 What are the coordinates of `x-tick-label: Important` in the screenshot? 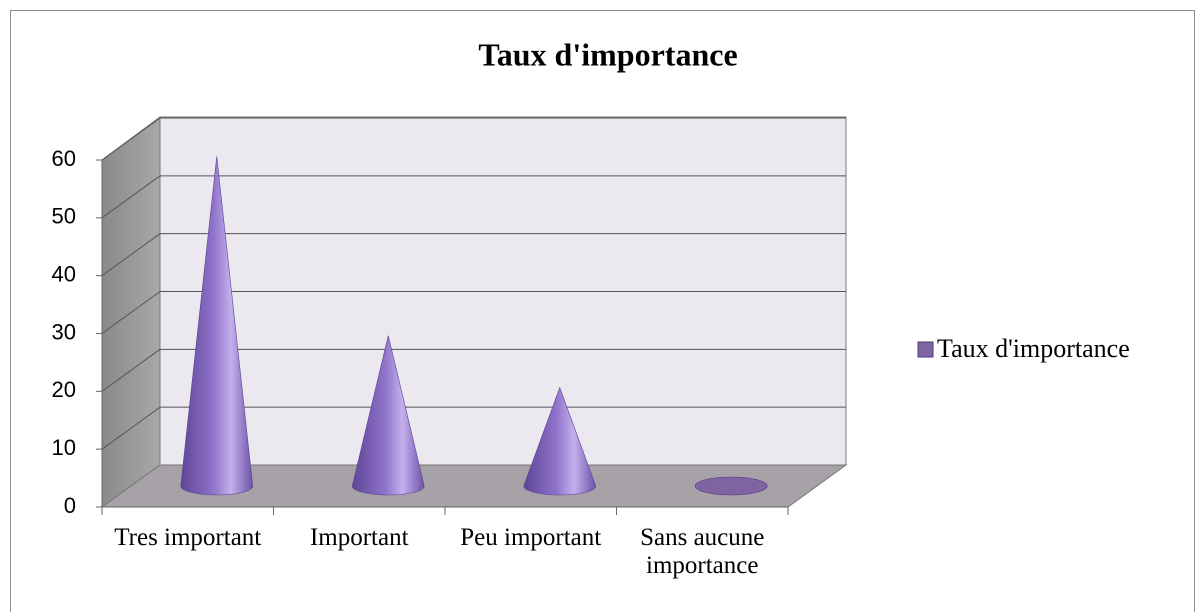 It's located at (359, 537).